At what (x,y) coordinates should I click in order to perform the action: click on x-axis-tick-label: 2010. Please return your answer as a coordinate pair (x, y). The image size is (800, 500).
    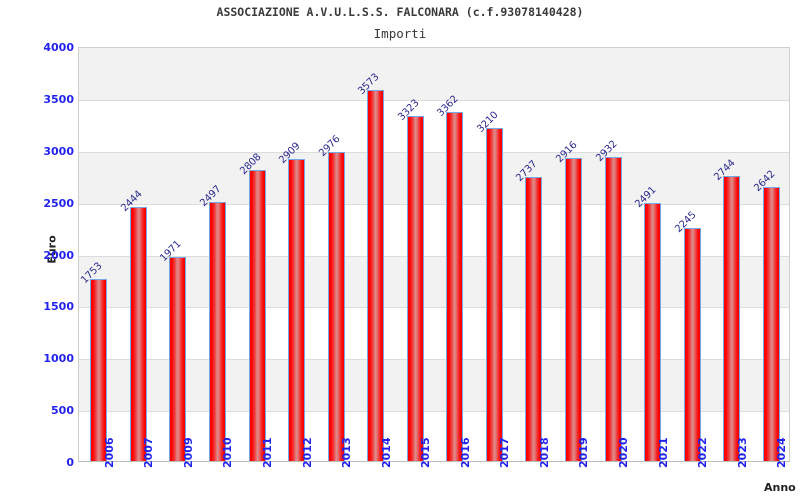
    Looking at the image, I should click on (228, 452).